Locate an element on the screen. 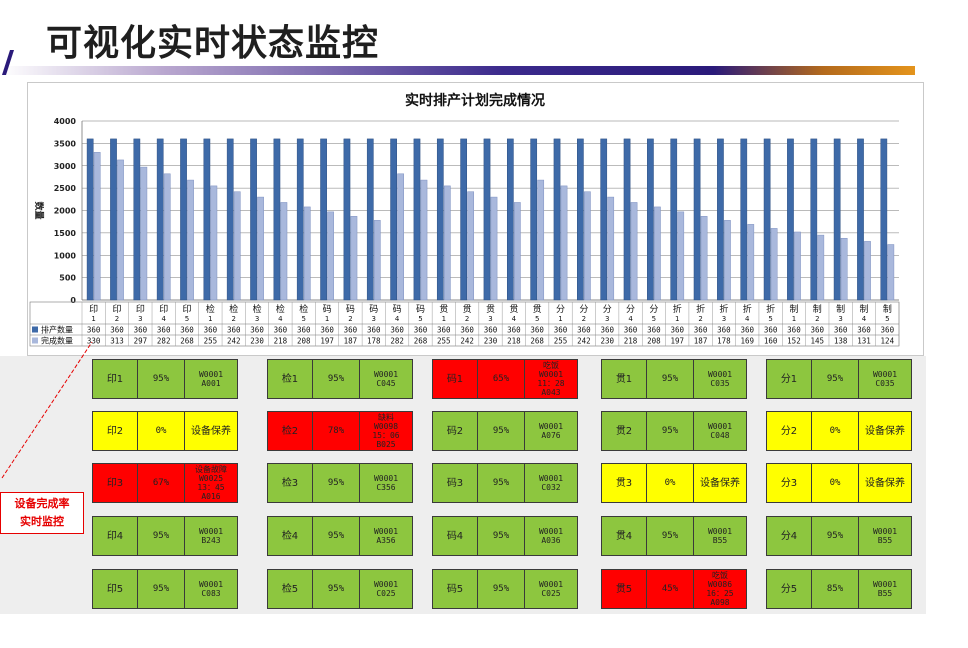 This screenshot has height=648, width=968. machine-status-panel: 检3 95% W0001 C356 is located at coordinates (340, 483).